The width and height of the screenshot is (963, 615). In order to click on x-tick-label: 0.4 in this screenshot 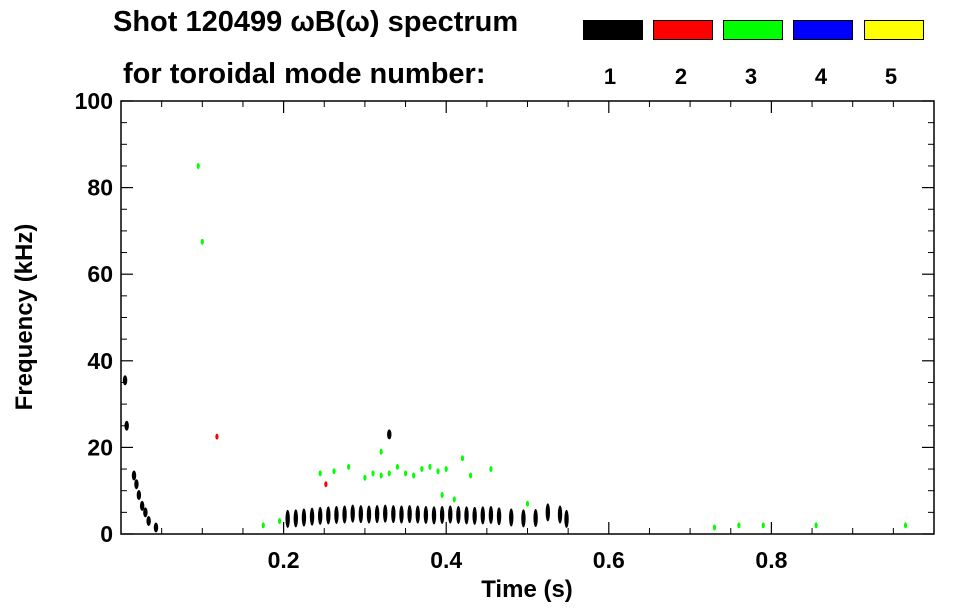, I will do `click(446, 560)`.